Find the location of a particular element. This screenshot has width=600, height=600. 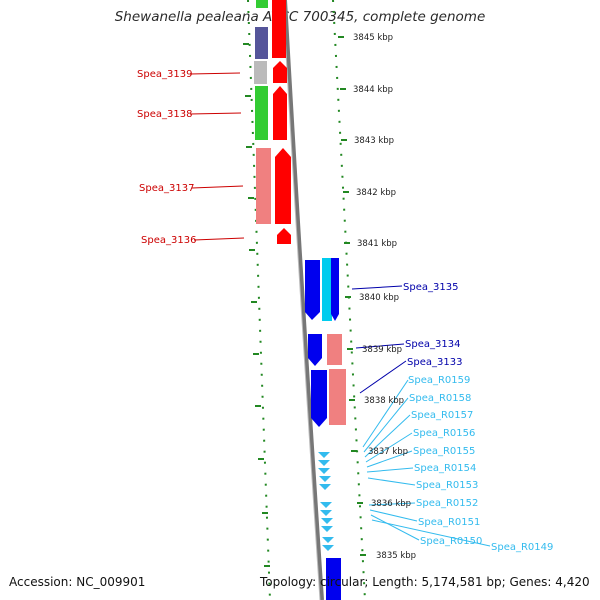

accession-label: Accession: NC_009901 is located at coordinates (77, 582).